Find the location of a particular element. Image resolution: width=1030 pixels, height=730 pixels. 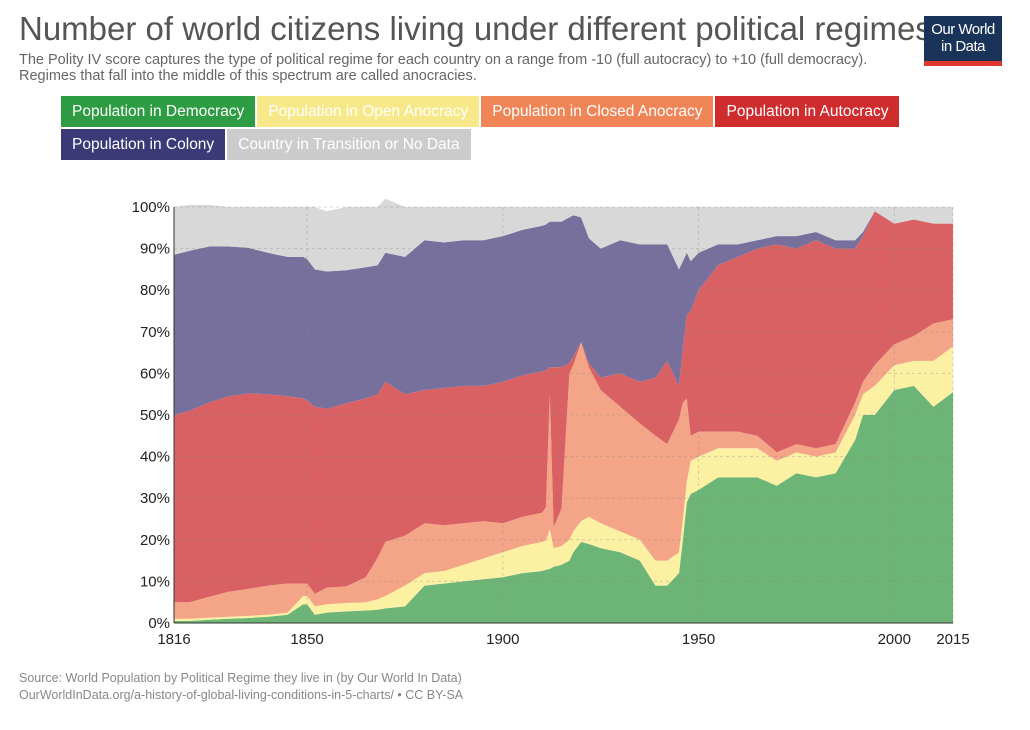

x-tick-label: 2015 is located at coordinates (952, 639).